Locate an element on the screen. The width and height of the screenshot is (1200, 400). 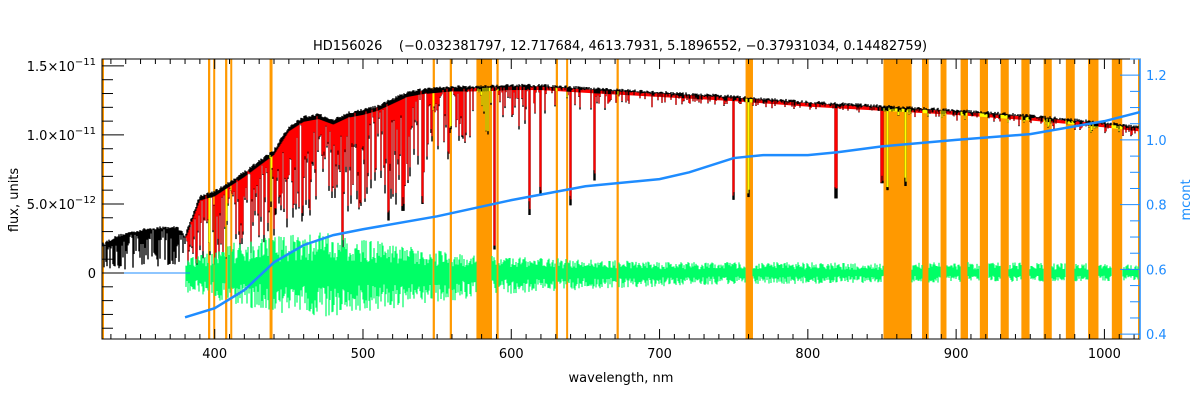
y-tick-label: 0 is located at coordinates (92, 274).